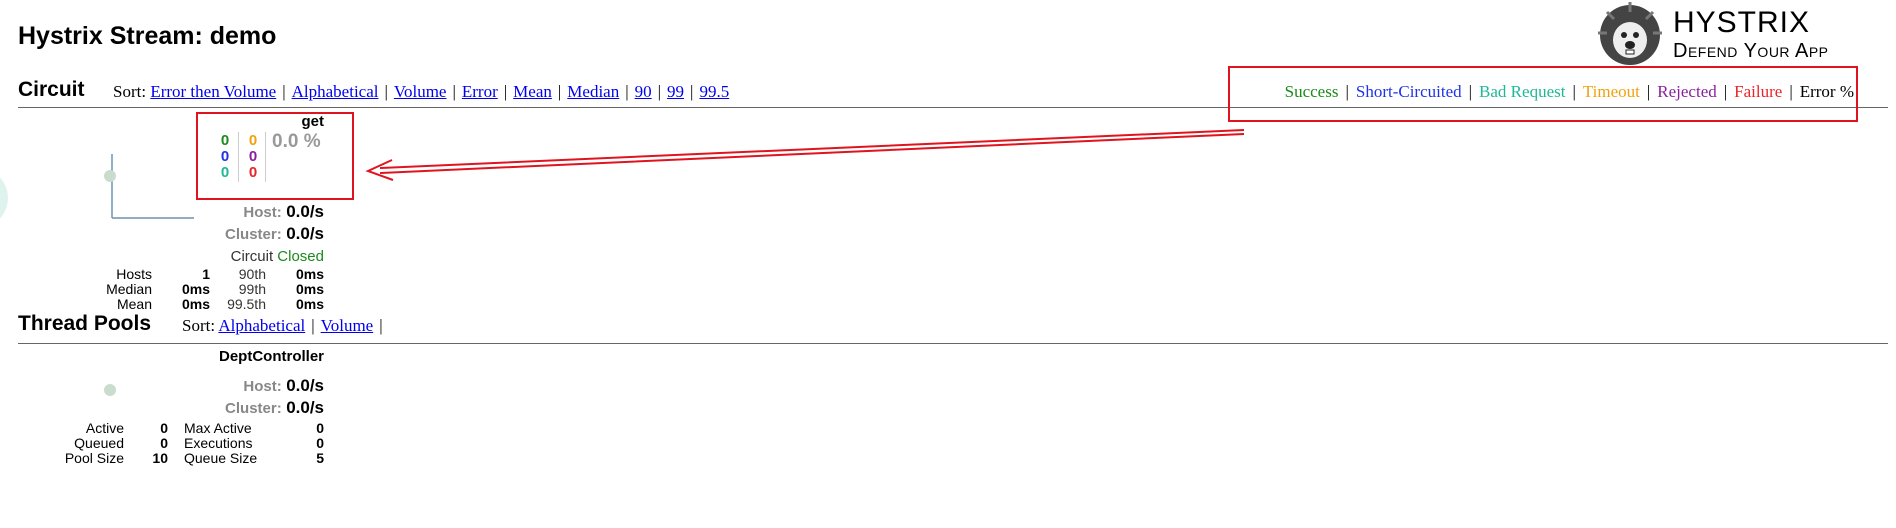 Image resolution: width=1896 pixels, height=528 pixels. Describe the element at coordinates (296, 141) in the screenshot. I see `error-percentage: 0.0 %` at that location.